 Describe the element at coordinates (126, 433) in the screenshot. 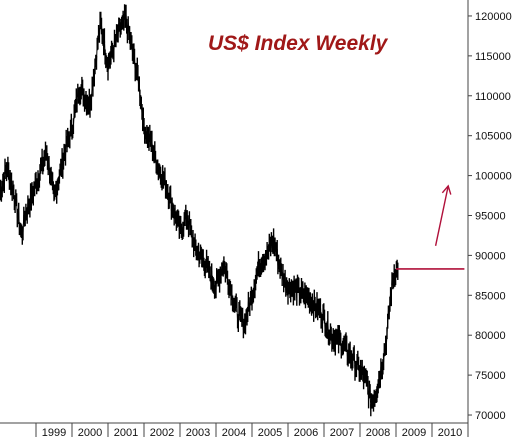

I see `x-tick-label-2: 2001` at that location.